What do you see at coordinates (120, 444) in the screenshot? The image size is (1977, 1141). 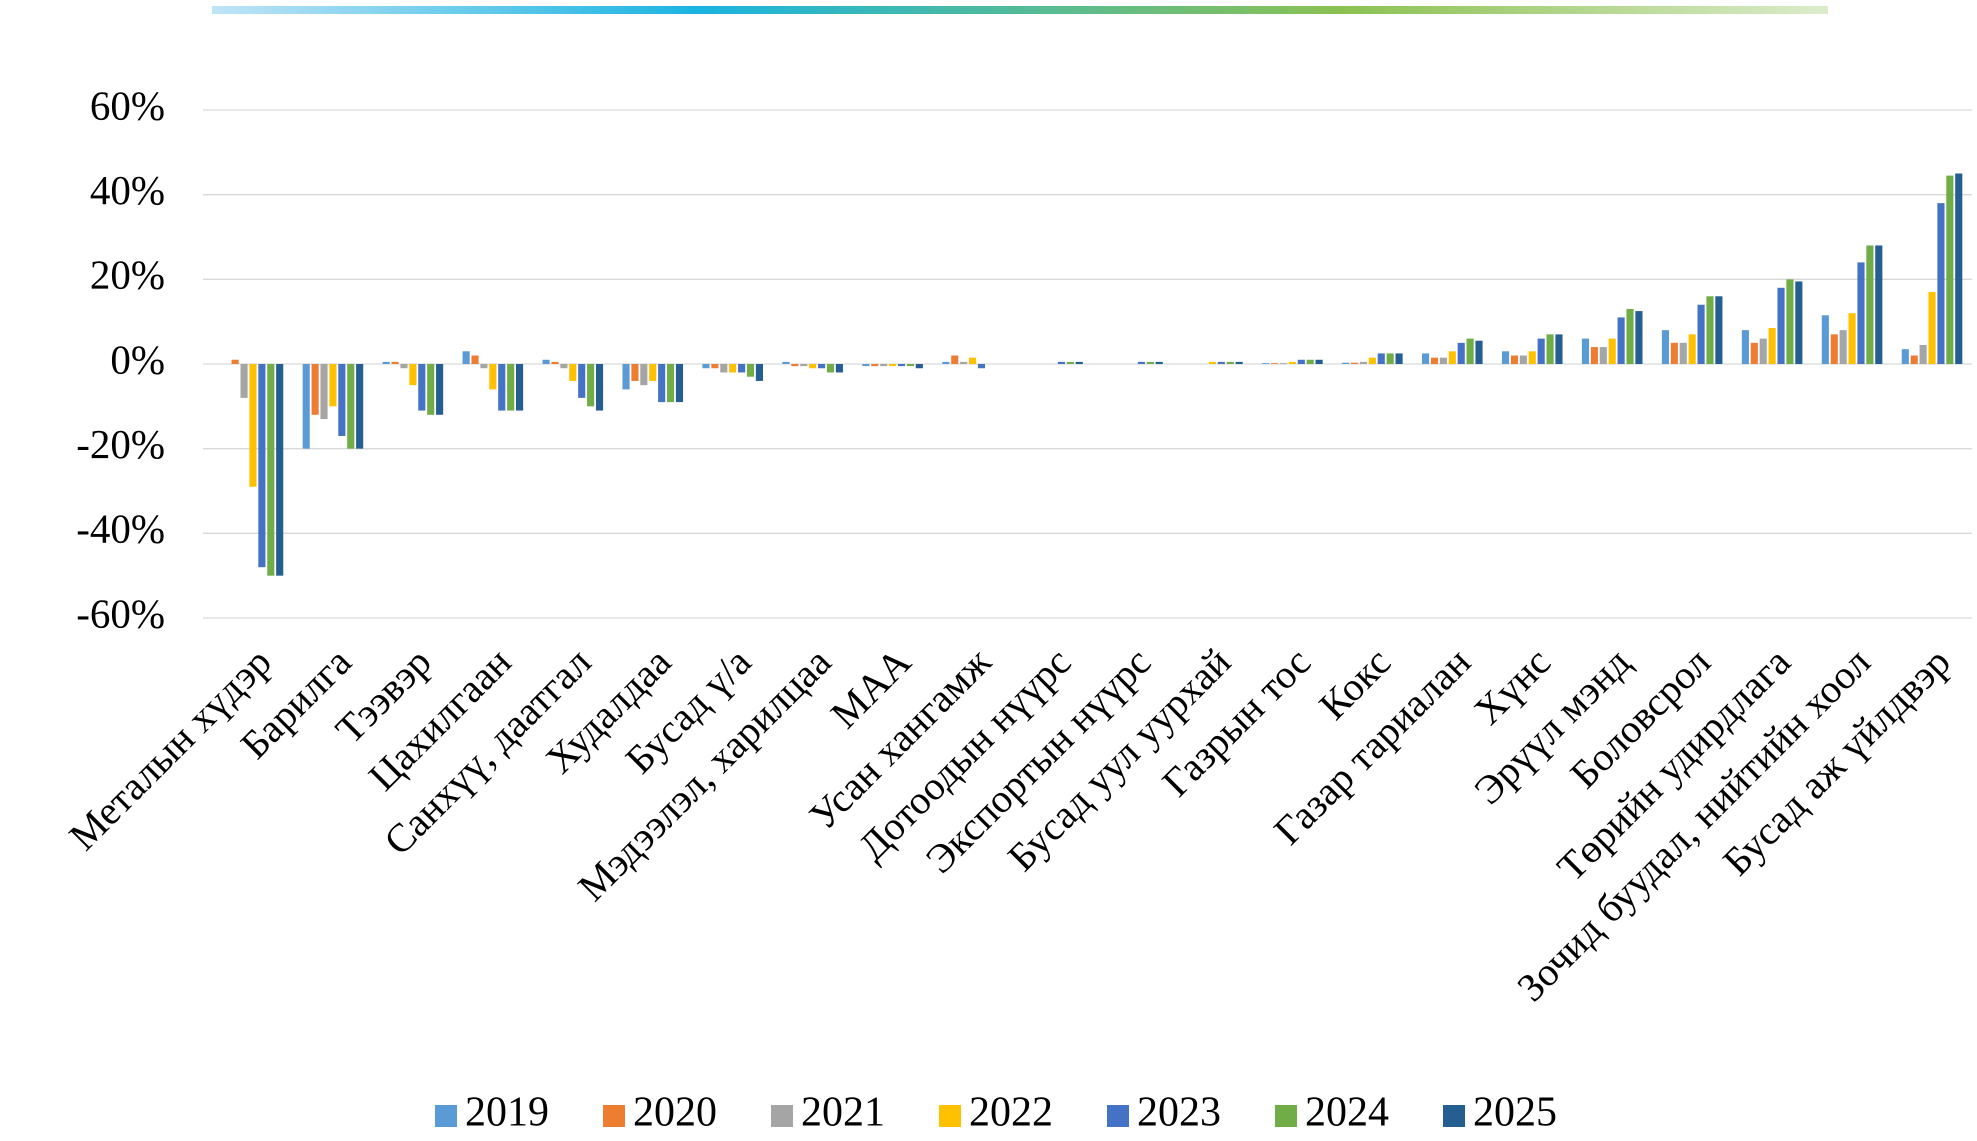 I see `y-tick-label: -20%` at bounding box center [120, 444].